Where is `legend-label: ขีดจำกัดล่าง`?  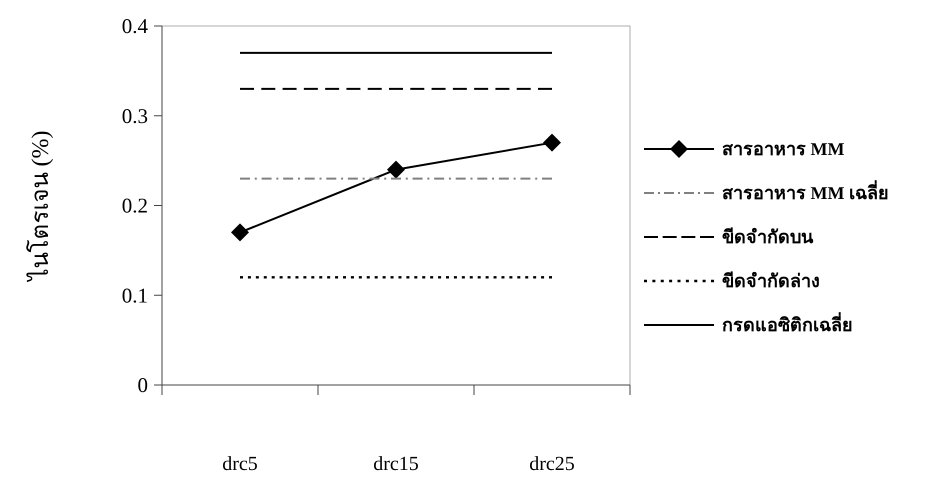 legend-label: ขีดจำกัดล่าง is located at coordinates (771, 281).